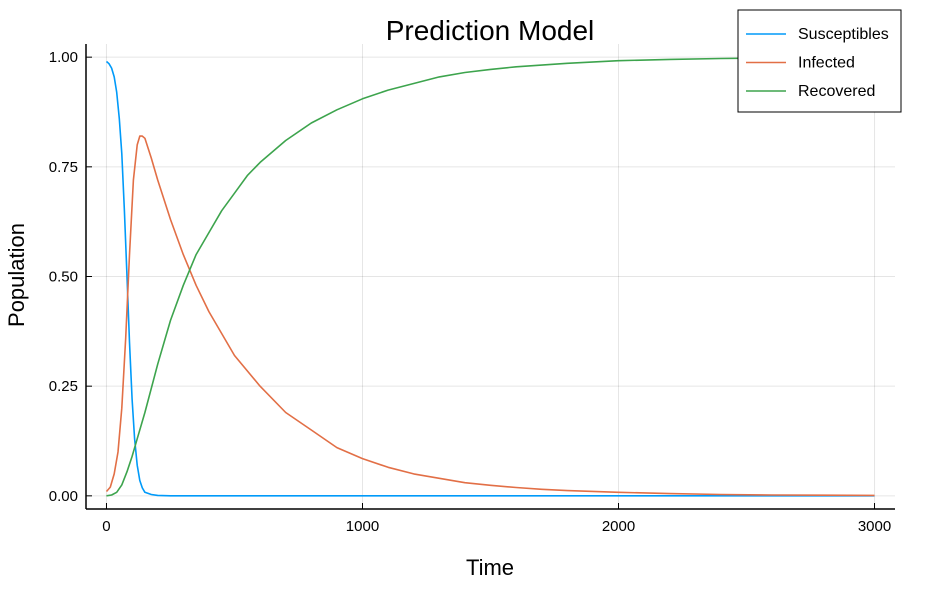 The width and height of the screenshot is (925, 591). Describe the element at coordinates (106, 526) in the screenshot. I see `x-tick-label: 0` at that location.